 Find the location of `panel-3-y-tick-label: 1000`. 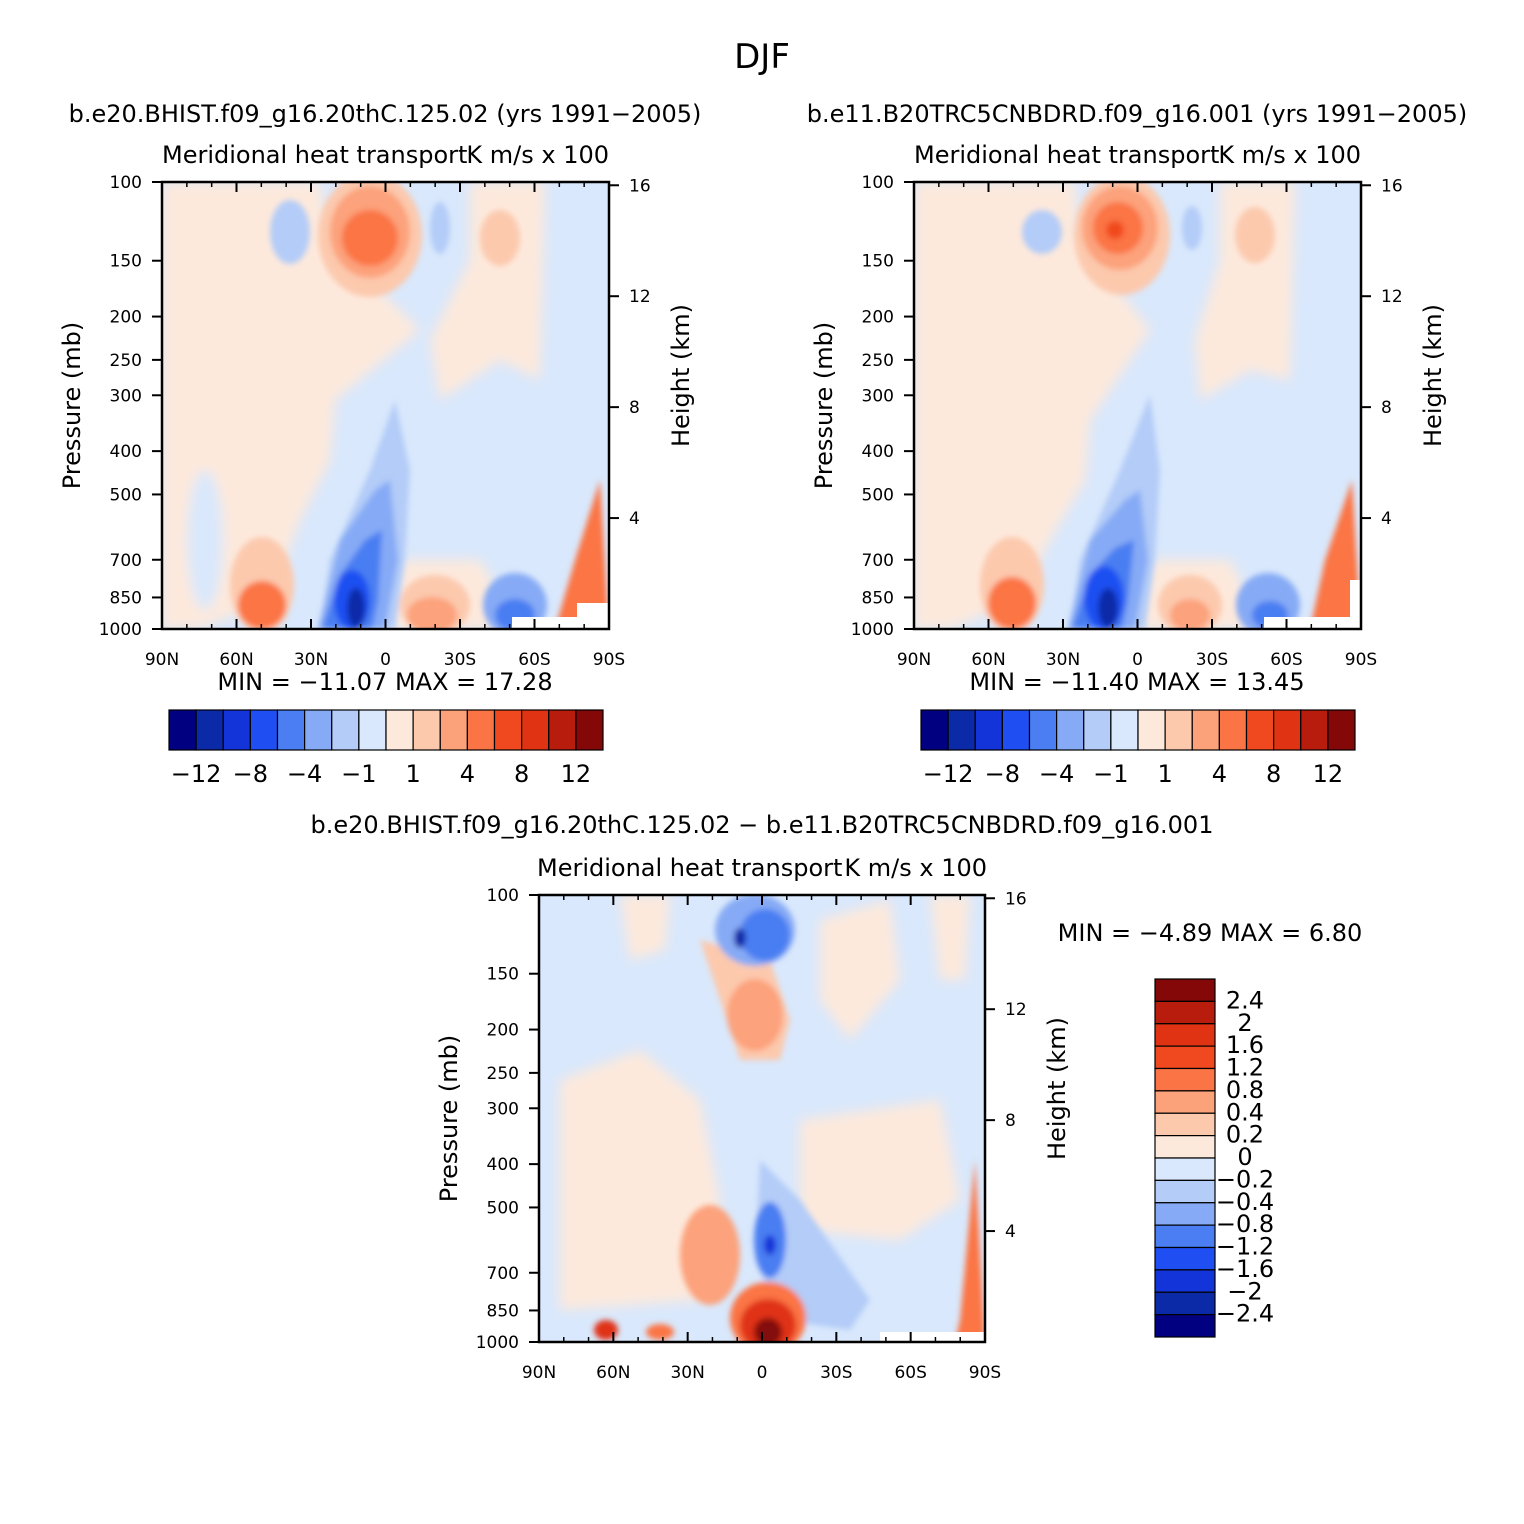

panel-3-y-tick-label: 1000 is located at coordinates (497, 1343).